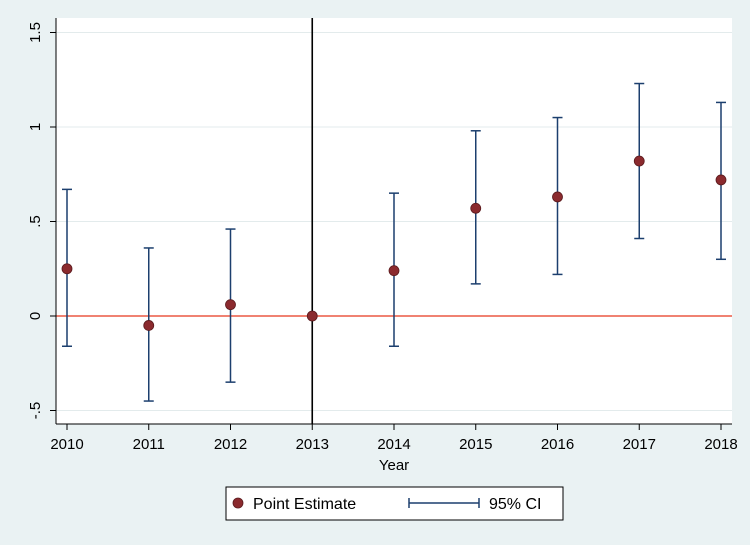 This screenshot has height=545, width=750. Describe the element at coordinates (35, 411) in the screenshot. I see `y-tick-label: -.5` at that location.